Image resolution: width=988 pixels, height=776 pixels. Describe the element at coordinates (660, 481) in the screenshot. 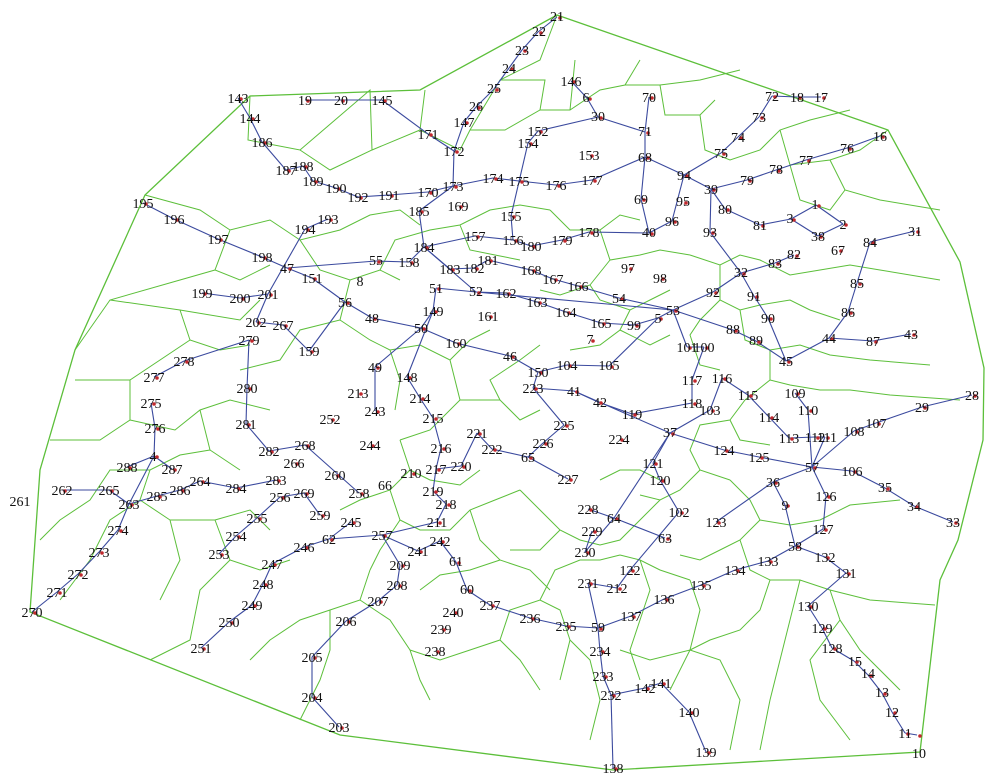

I see `node-label-120: 120` at that location.